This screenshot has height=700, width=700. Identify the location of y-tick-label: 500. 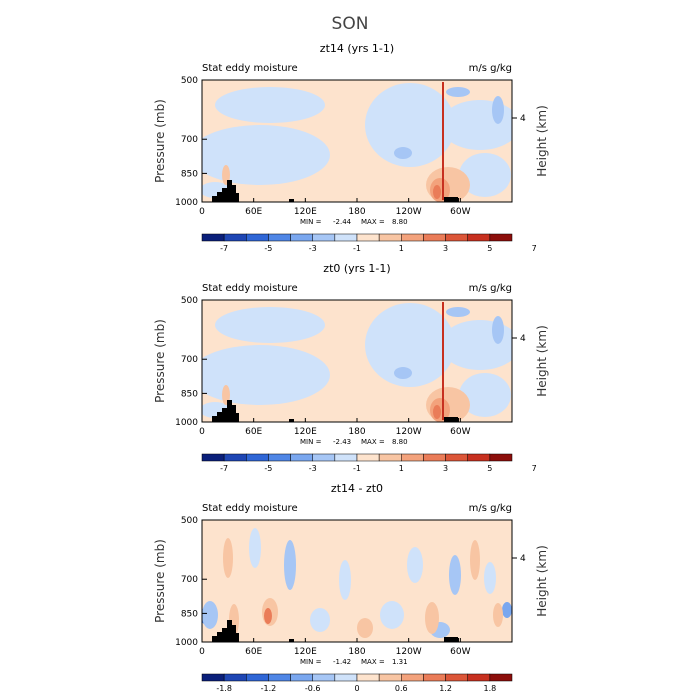
(189, 81).